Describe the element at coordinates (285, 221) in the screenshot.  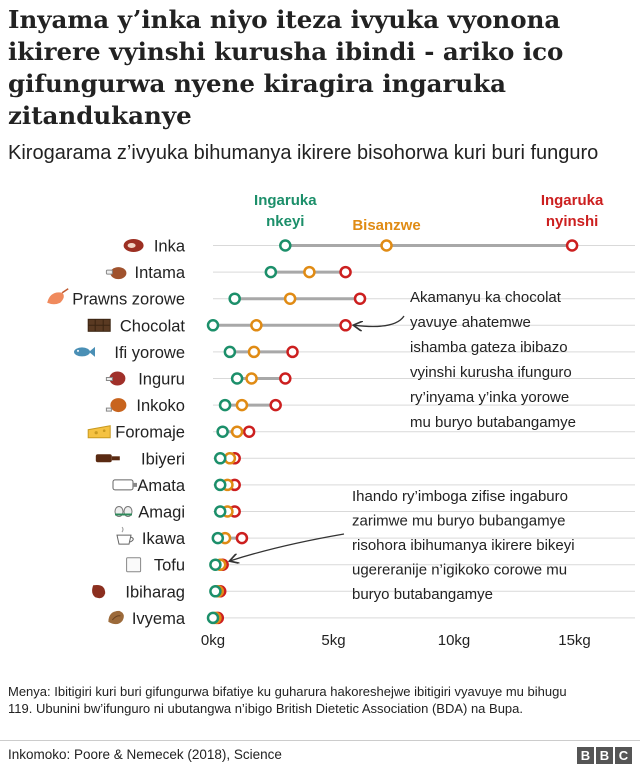
I see `legend-label-low: nkeyi` at that location.